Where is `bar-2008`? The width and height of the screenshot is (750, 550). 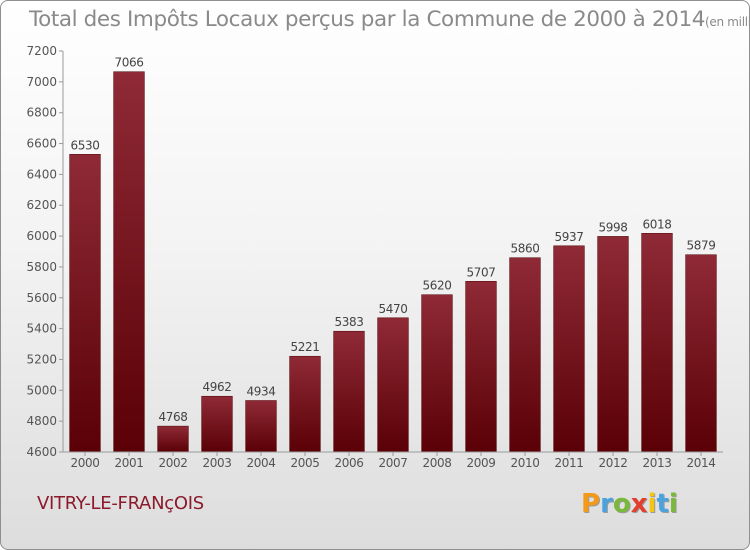 bar-2008 is located at coordinates (437, 373).